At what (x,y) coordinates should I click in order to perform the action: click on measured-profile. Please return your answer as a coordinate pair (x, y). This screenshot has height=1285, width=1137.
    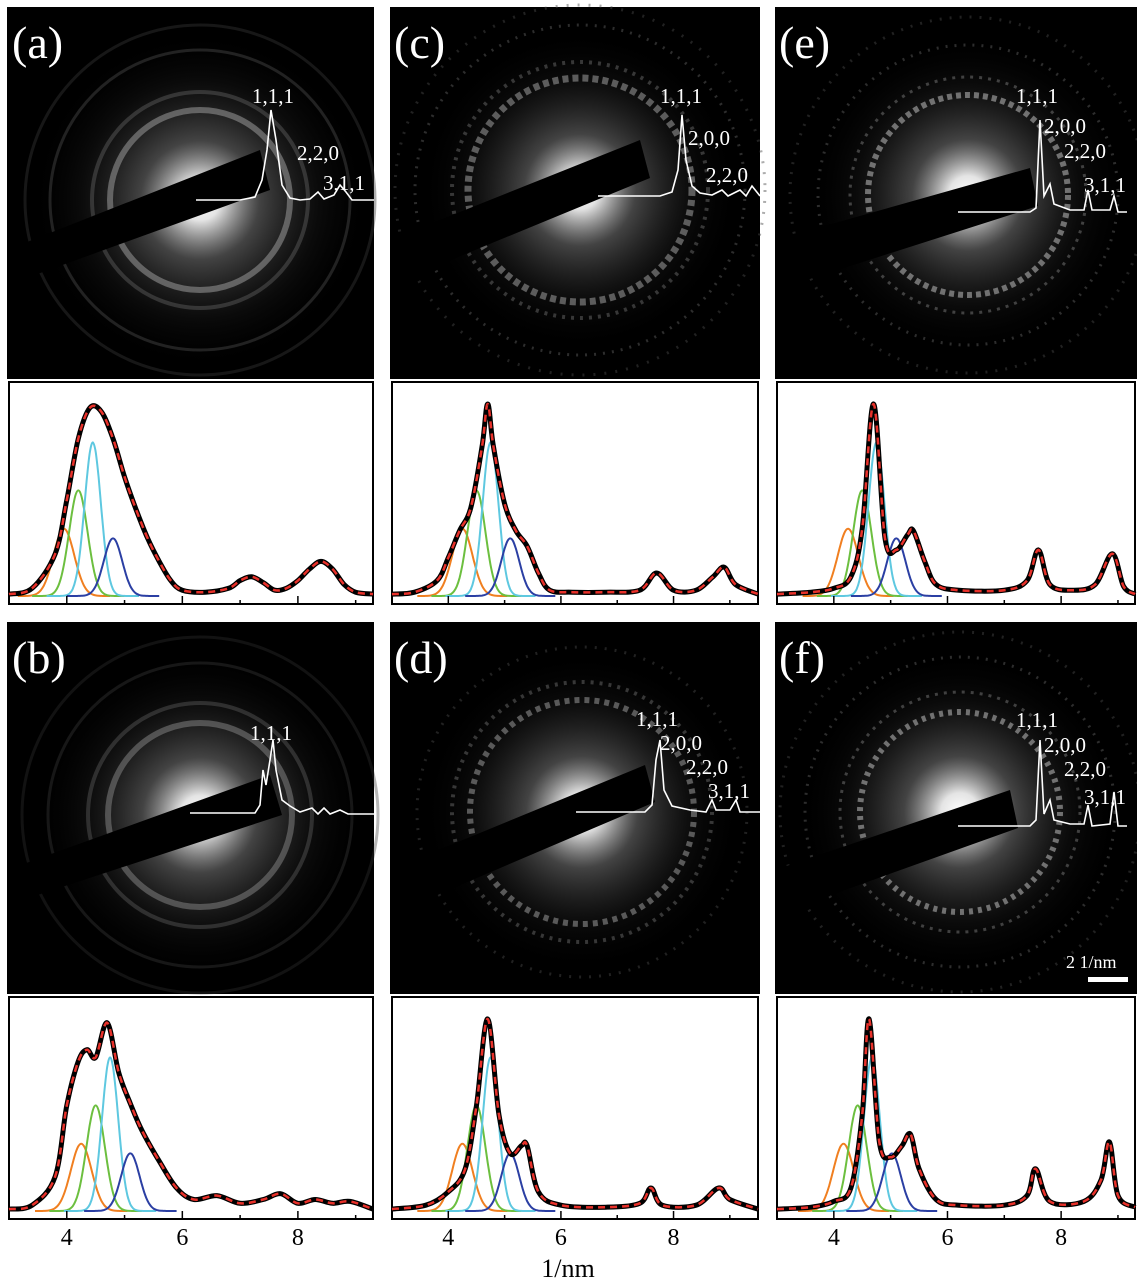
    Looking at the image, I should click on (191, 1116).